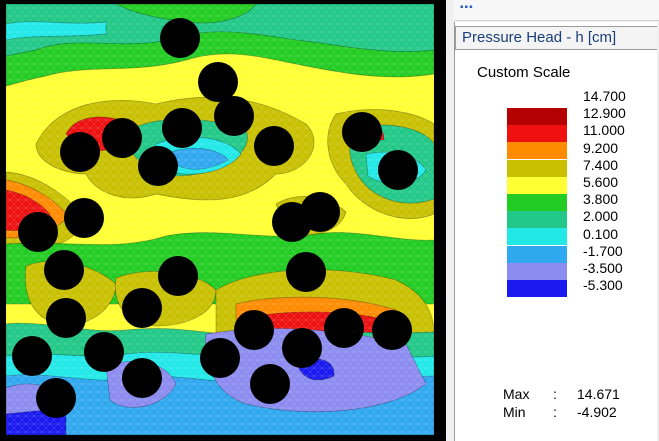  What do you see at coordinates (556, 38) in the screenshot?
I see `legend-title: Pressure Head - h [cm]` at bounding box center [556, 38].